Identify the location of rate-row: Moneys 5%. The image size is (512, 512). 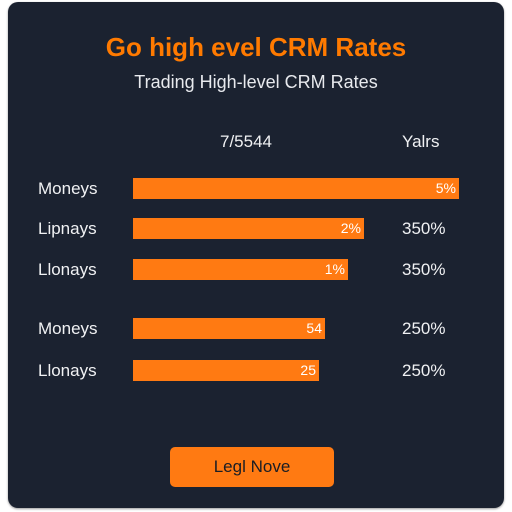
(256, 189).